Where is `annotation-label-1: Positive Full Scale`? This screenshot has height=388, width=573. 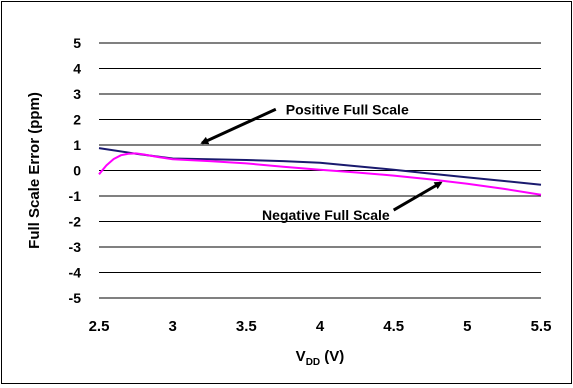
annotation-label-1: Positive Full Scale is located at coordinates (347, 109).